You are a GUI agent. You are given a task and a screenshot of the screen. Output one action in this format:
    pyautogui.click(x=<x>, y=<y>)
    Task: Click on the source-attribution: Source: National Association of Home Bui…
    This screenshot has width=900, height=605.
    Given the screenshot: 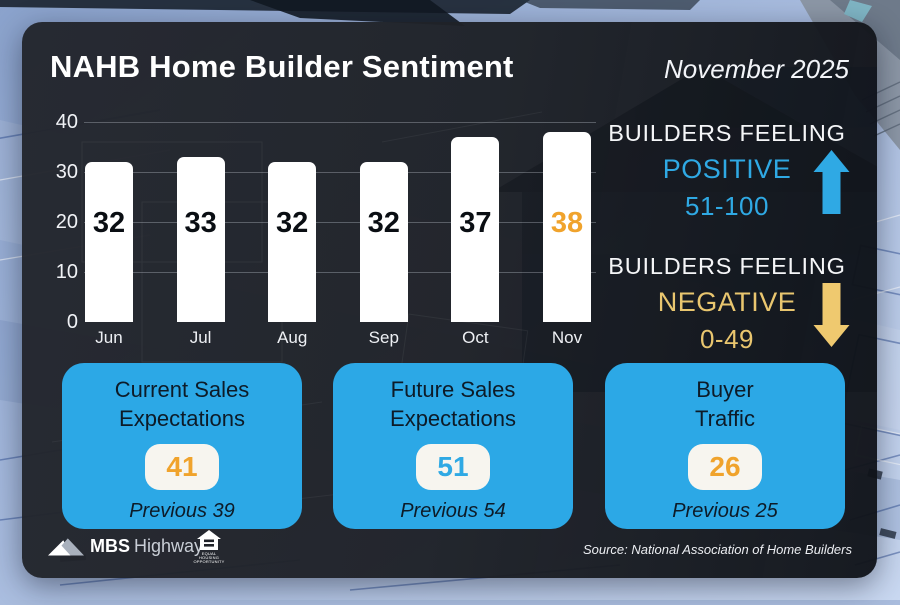 What is the action you would take?
    pyautogui.click(x=717, y=549)
    